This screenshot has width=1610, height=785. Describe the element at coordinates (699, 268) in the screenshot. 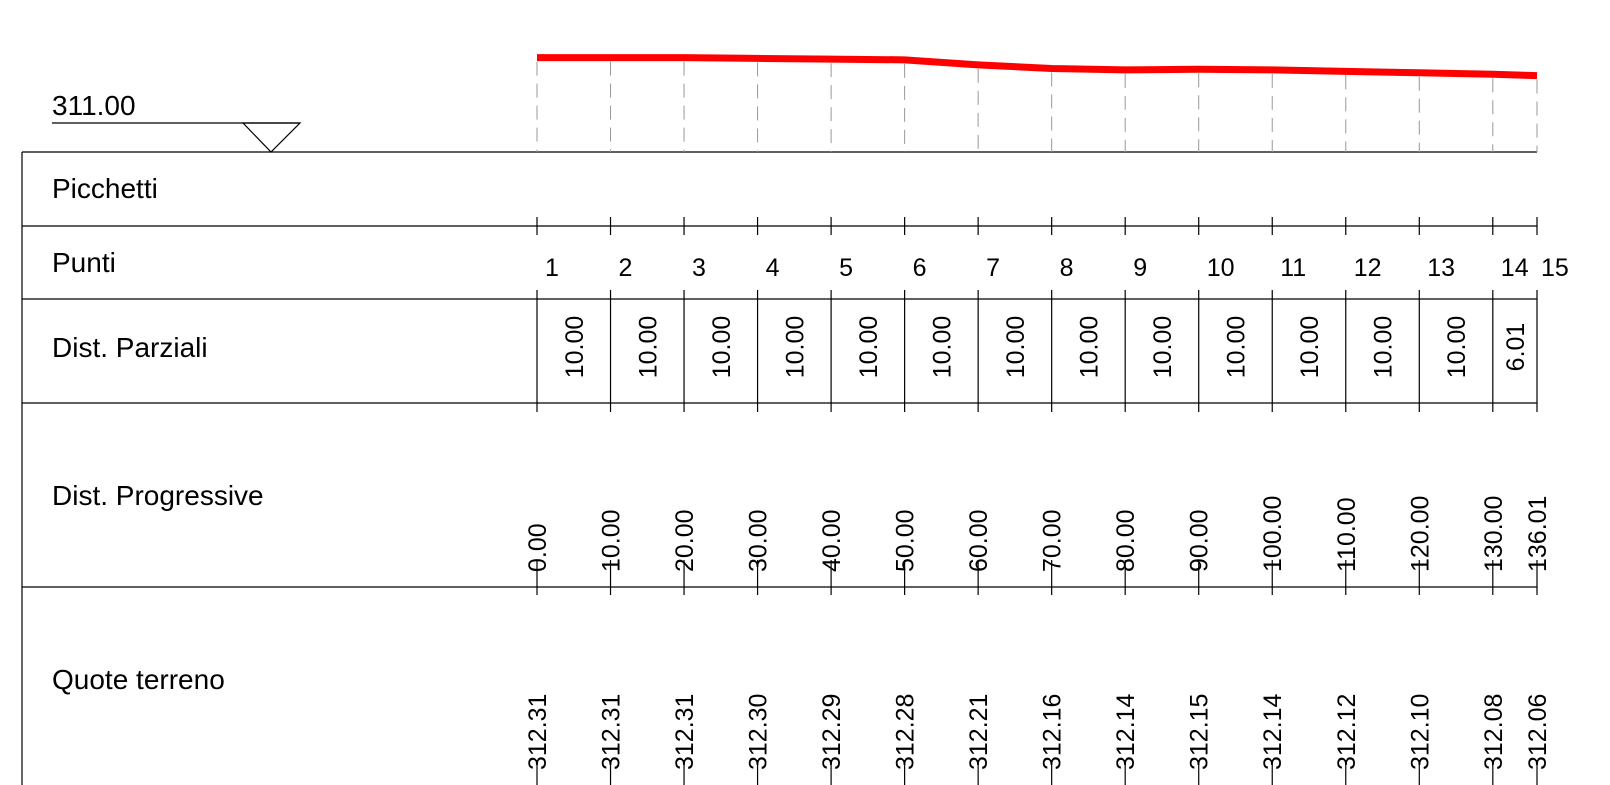

I see `point-label: 3` at that location.